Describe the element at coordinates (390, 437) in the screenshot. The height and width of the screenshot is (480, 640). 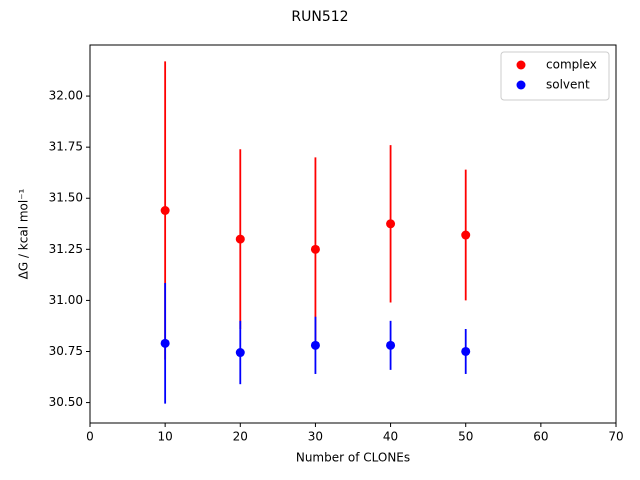
I see `x-tick-label: 40` at that location.